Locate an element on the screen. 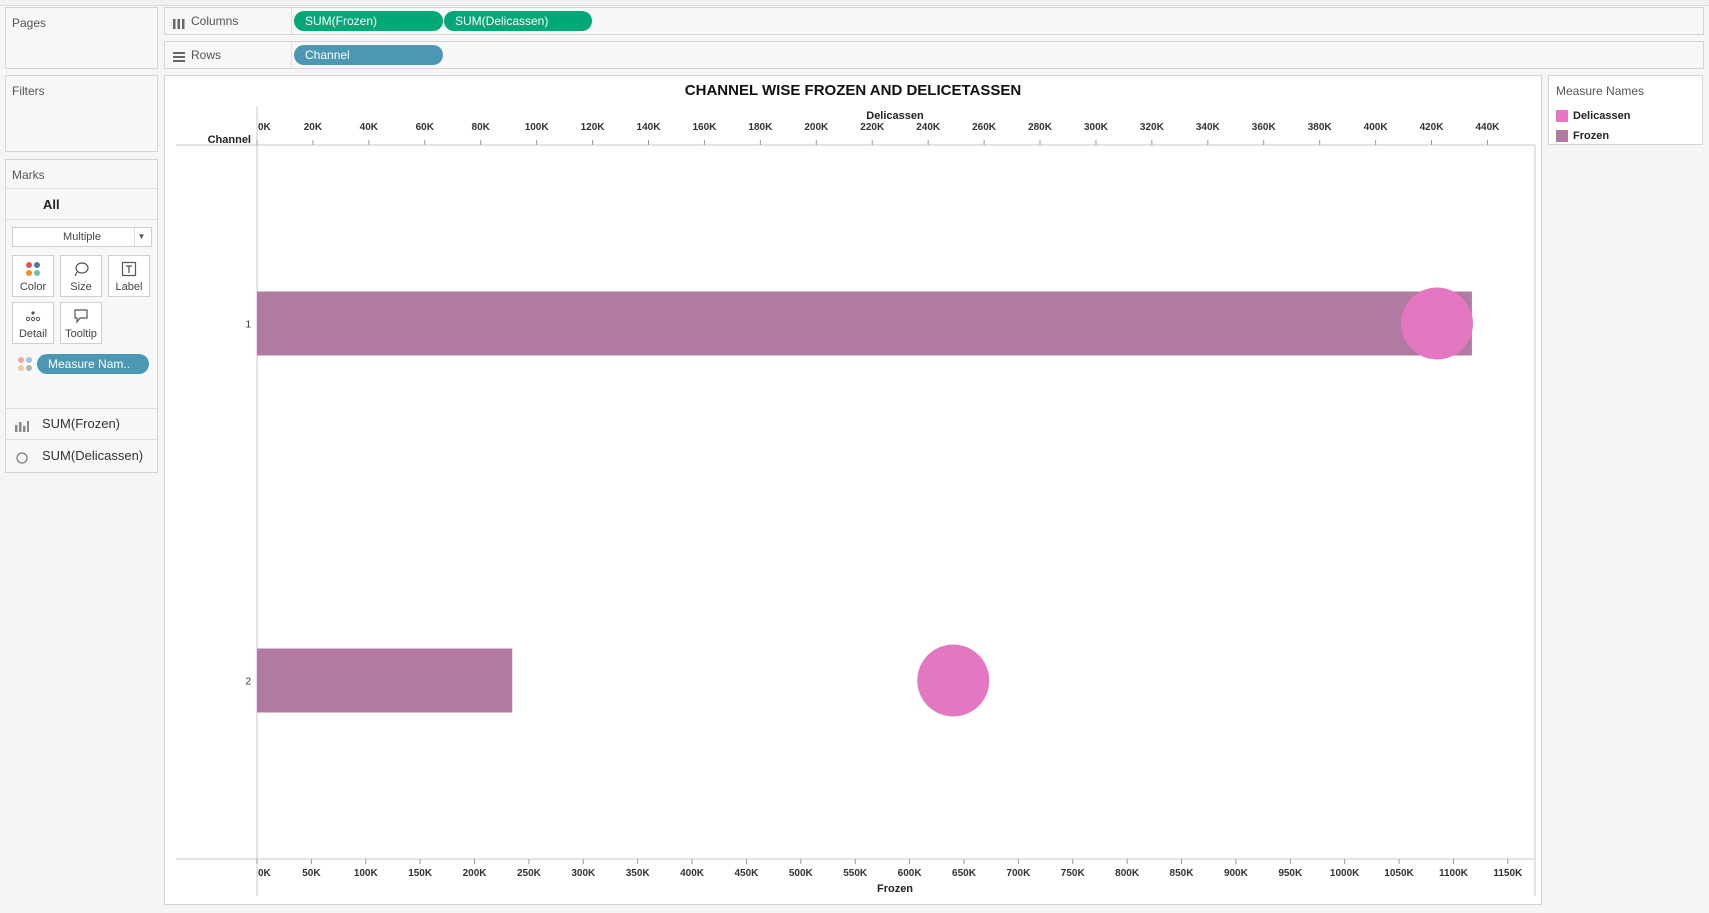  bottom-axis-tick-label: 500K is located at coordinates (801, 873).